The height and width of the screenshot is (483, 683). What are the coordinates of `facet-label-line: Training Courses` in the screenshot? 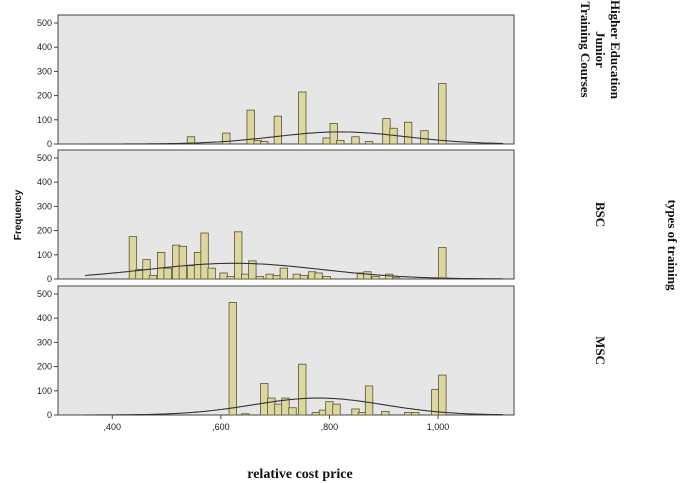 It's located at (585, 49).